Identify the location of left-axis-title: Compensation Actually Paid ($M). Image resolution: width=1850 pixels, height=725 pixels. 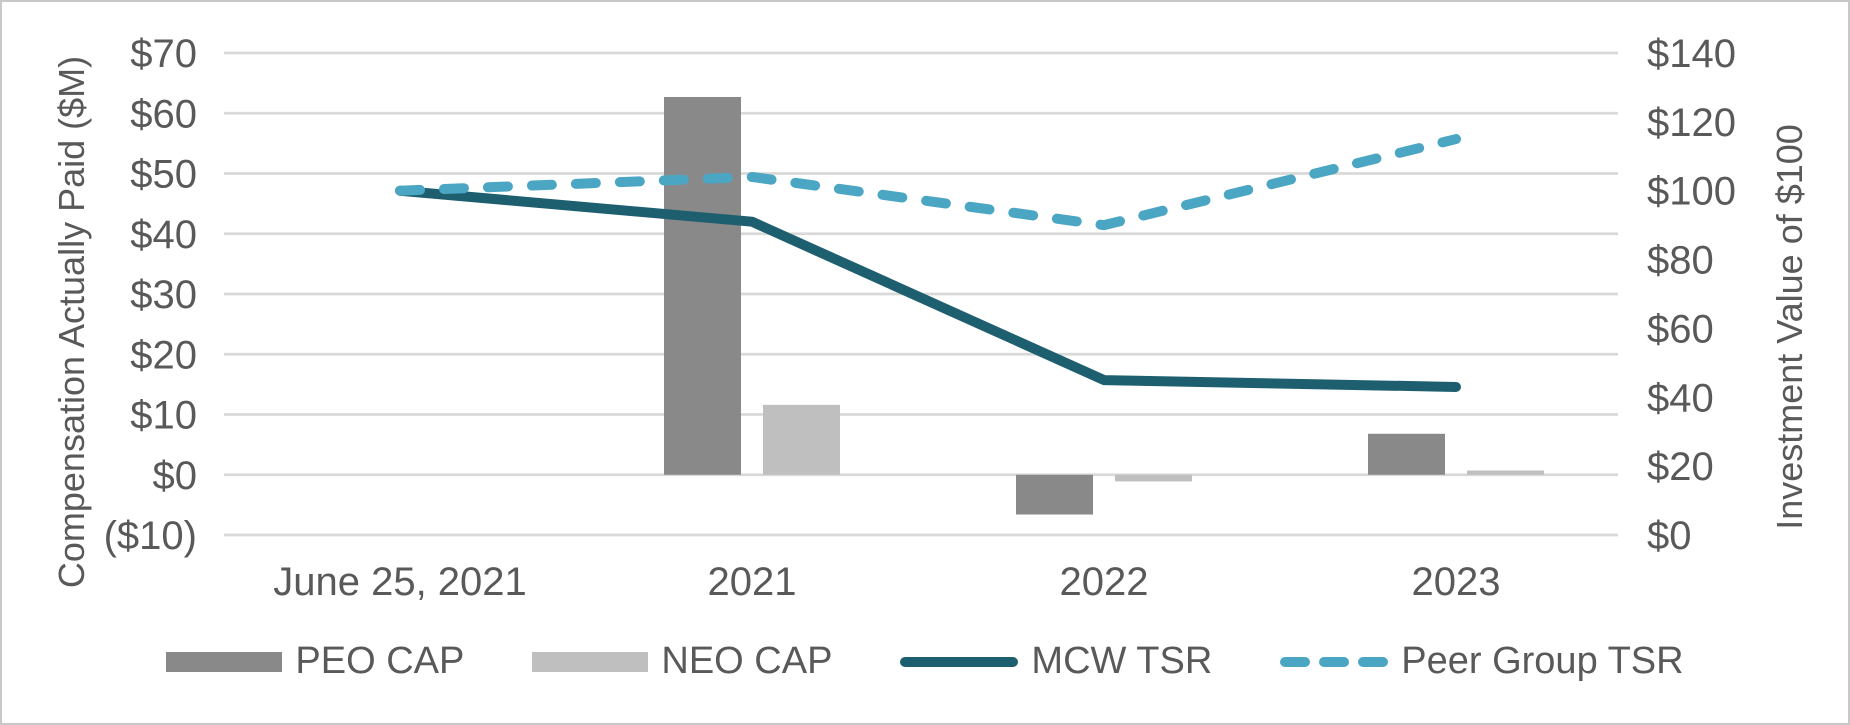
(71, 322).